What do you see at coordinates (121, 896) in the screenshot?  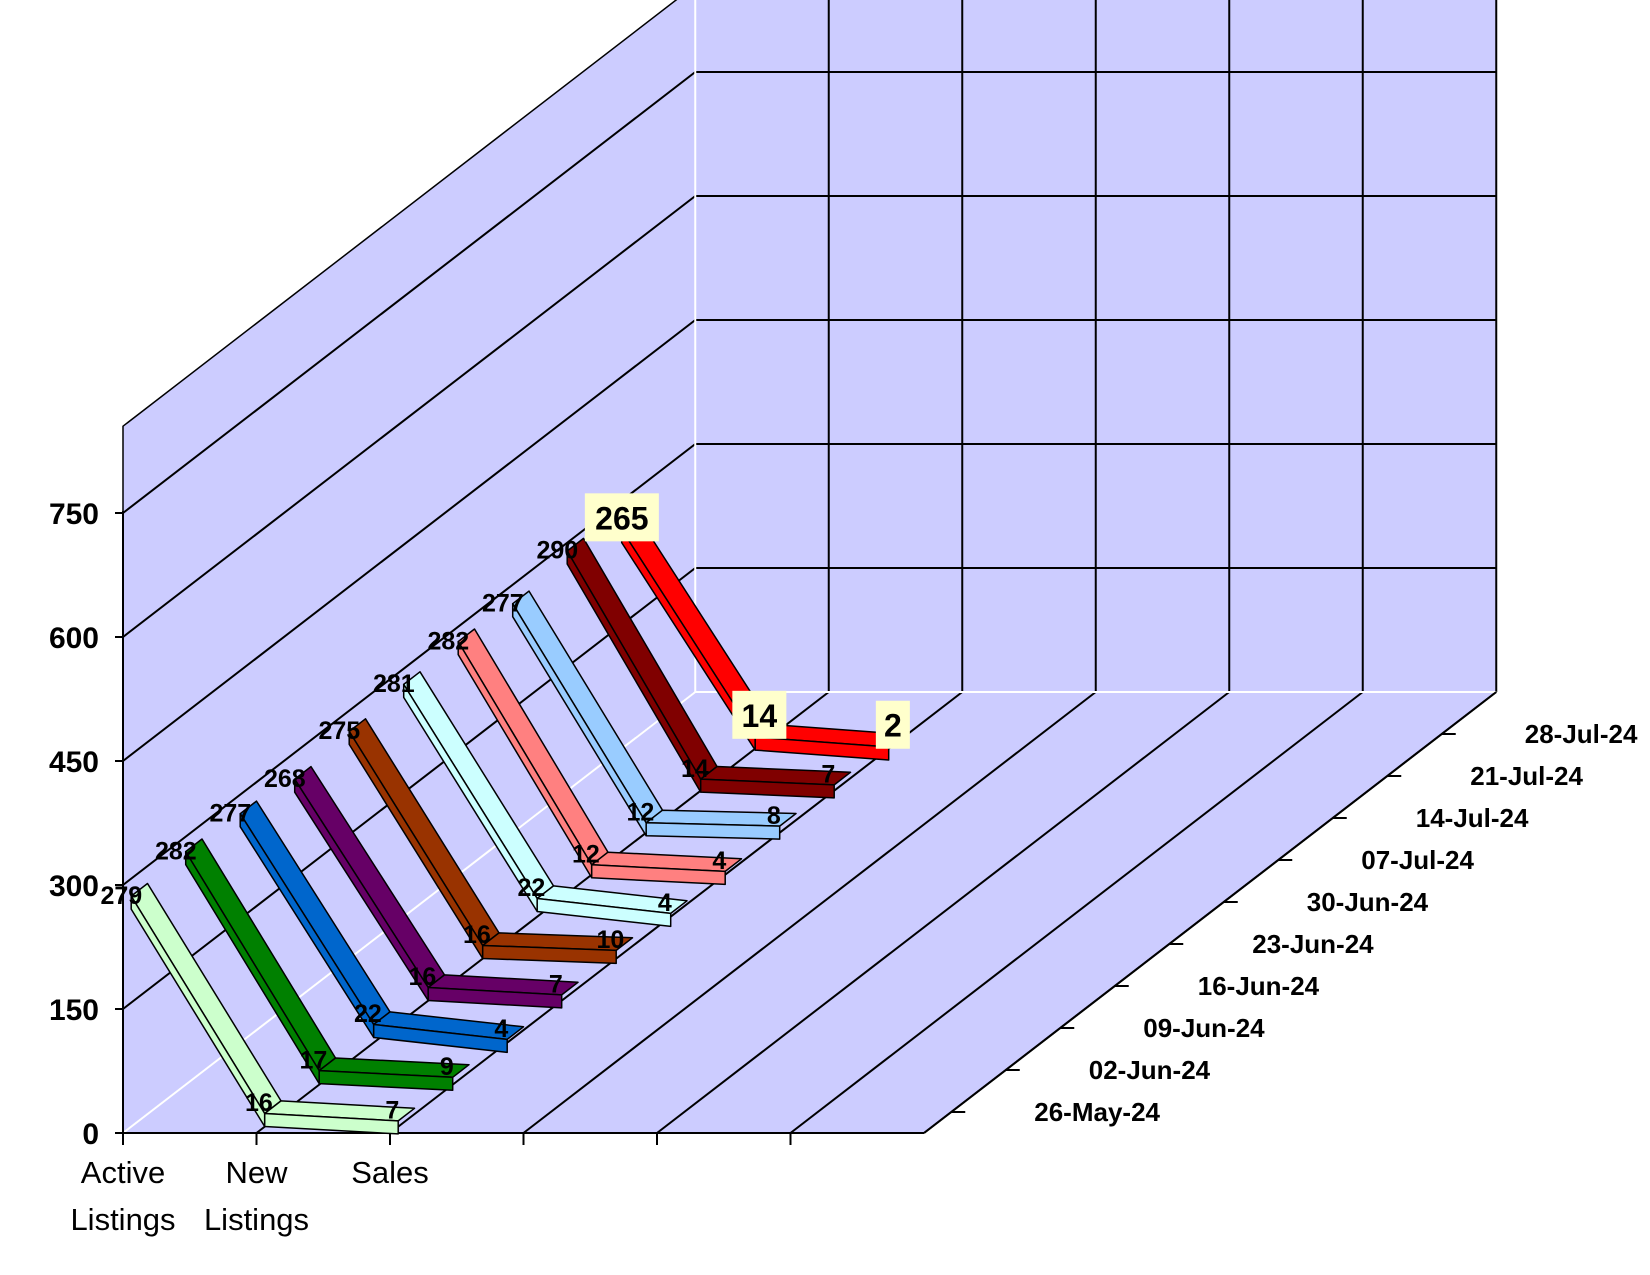 I see `value-label: 279` at bounding box center [121, 896].